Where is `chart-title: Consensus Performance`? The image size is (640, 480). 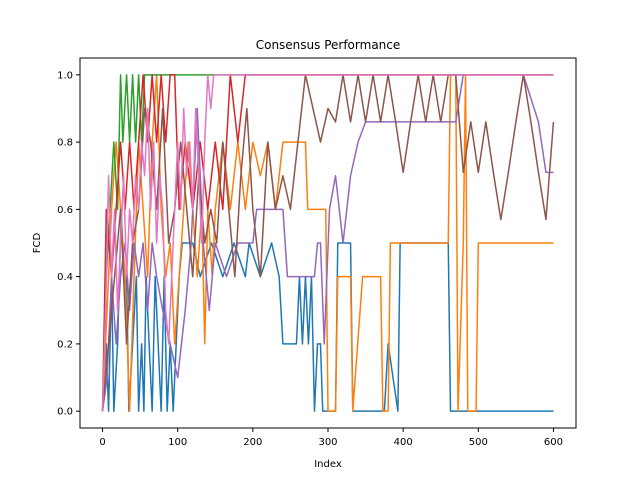
chart-title: Consensus Performance is located at coordinates (328, 45).